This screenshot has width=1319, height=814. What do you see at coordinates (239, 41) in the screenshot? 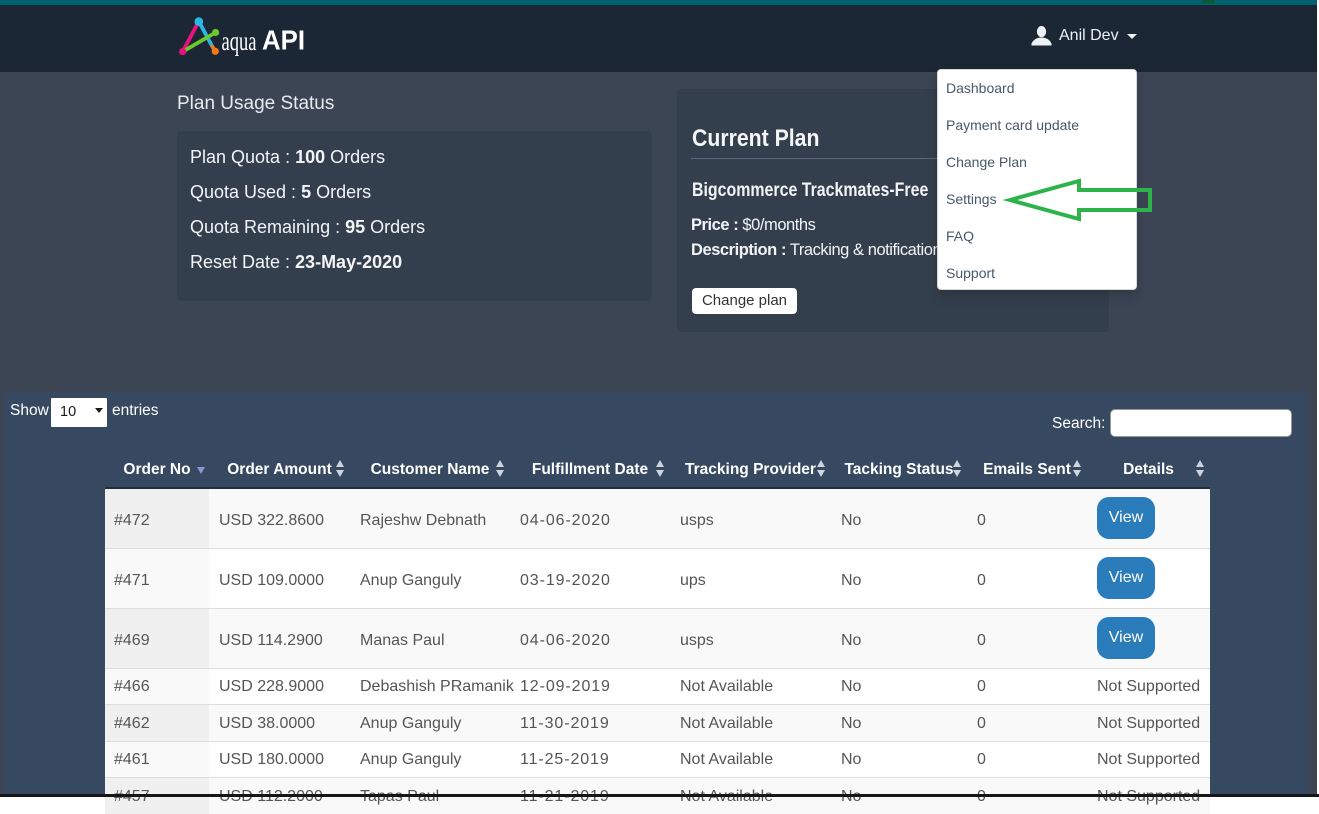
I see `svg-text: aqua` at bounding box center [239, 41].